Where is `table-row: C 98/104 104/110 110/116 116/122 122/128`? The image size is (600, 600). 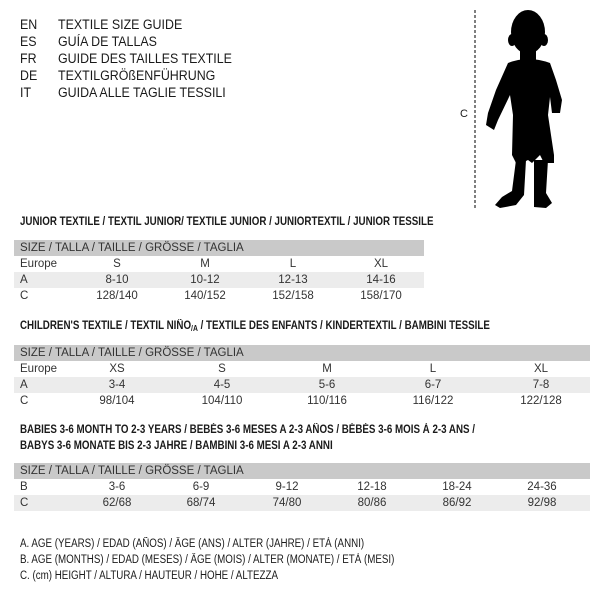 table-row: C 98/104 104/110 110/116 116/122 122/128 is located at coordinates (302, 401).